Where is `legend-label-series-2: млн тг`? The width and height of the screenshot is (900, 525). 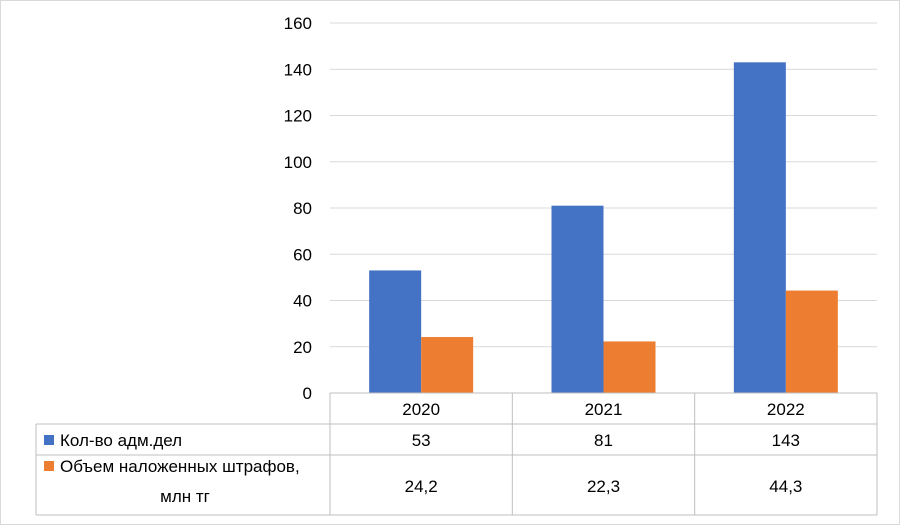 legend-label-series-2: млн тг is located at coordinates (185, 496).